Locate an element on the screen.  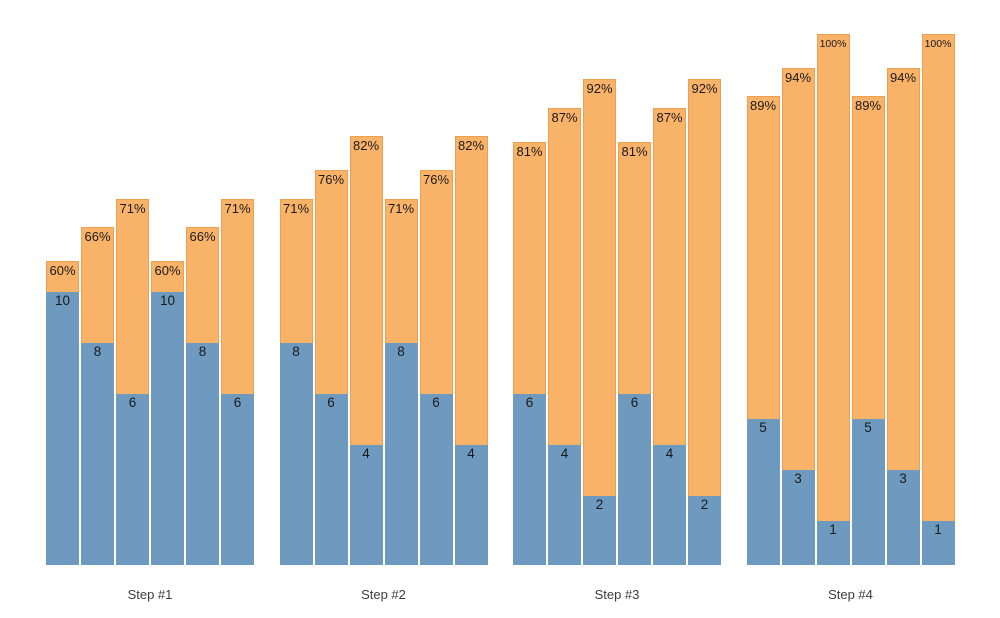
step-label: Step #3 is located at coordinates (617, 594).